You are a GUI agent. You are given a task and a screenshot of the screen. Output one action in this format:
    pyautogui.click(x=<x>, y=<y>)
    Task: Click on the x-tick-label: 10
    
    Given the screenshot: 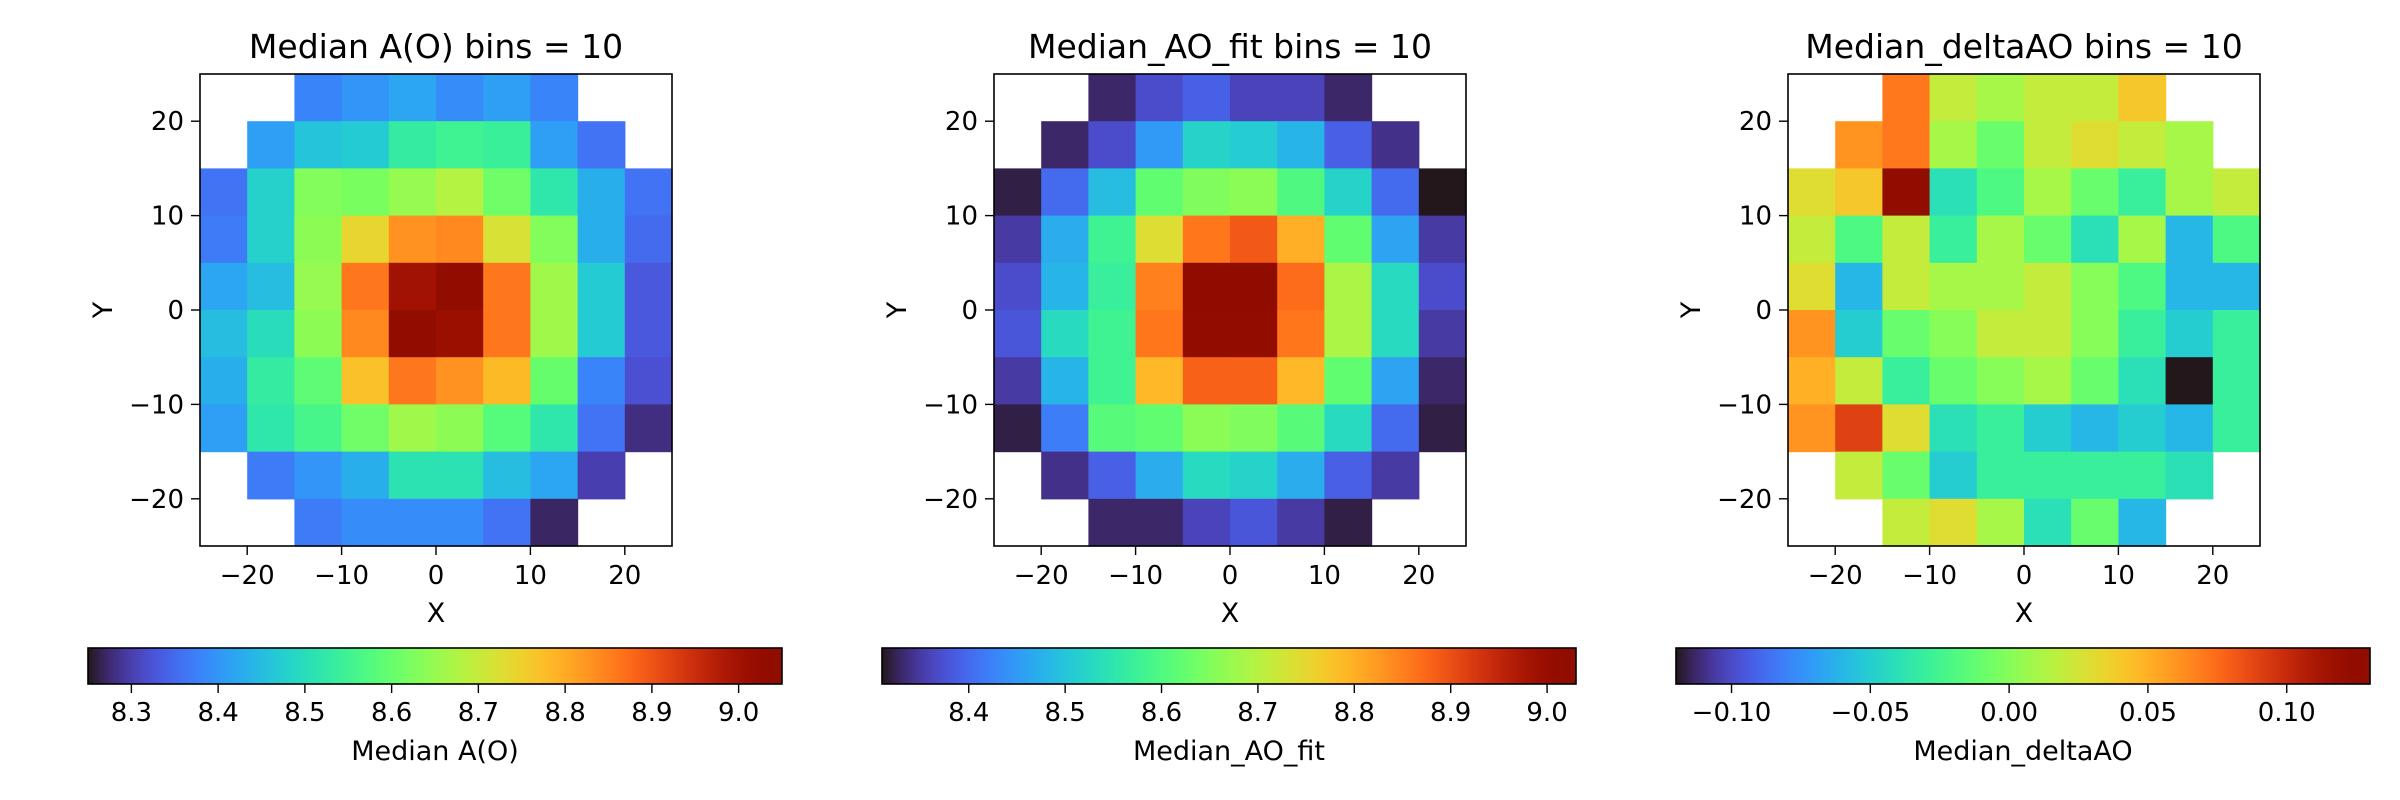 What is the action you would take?
    pyautogui.click(x=530, y=576)
    